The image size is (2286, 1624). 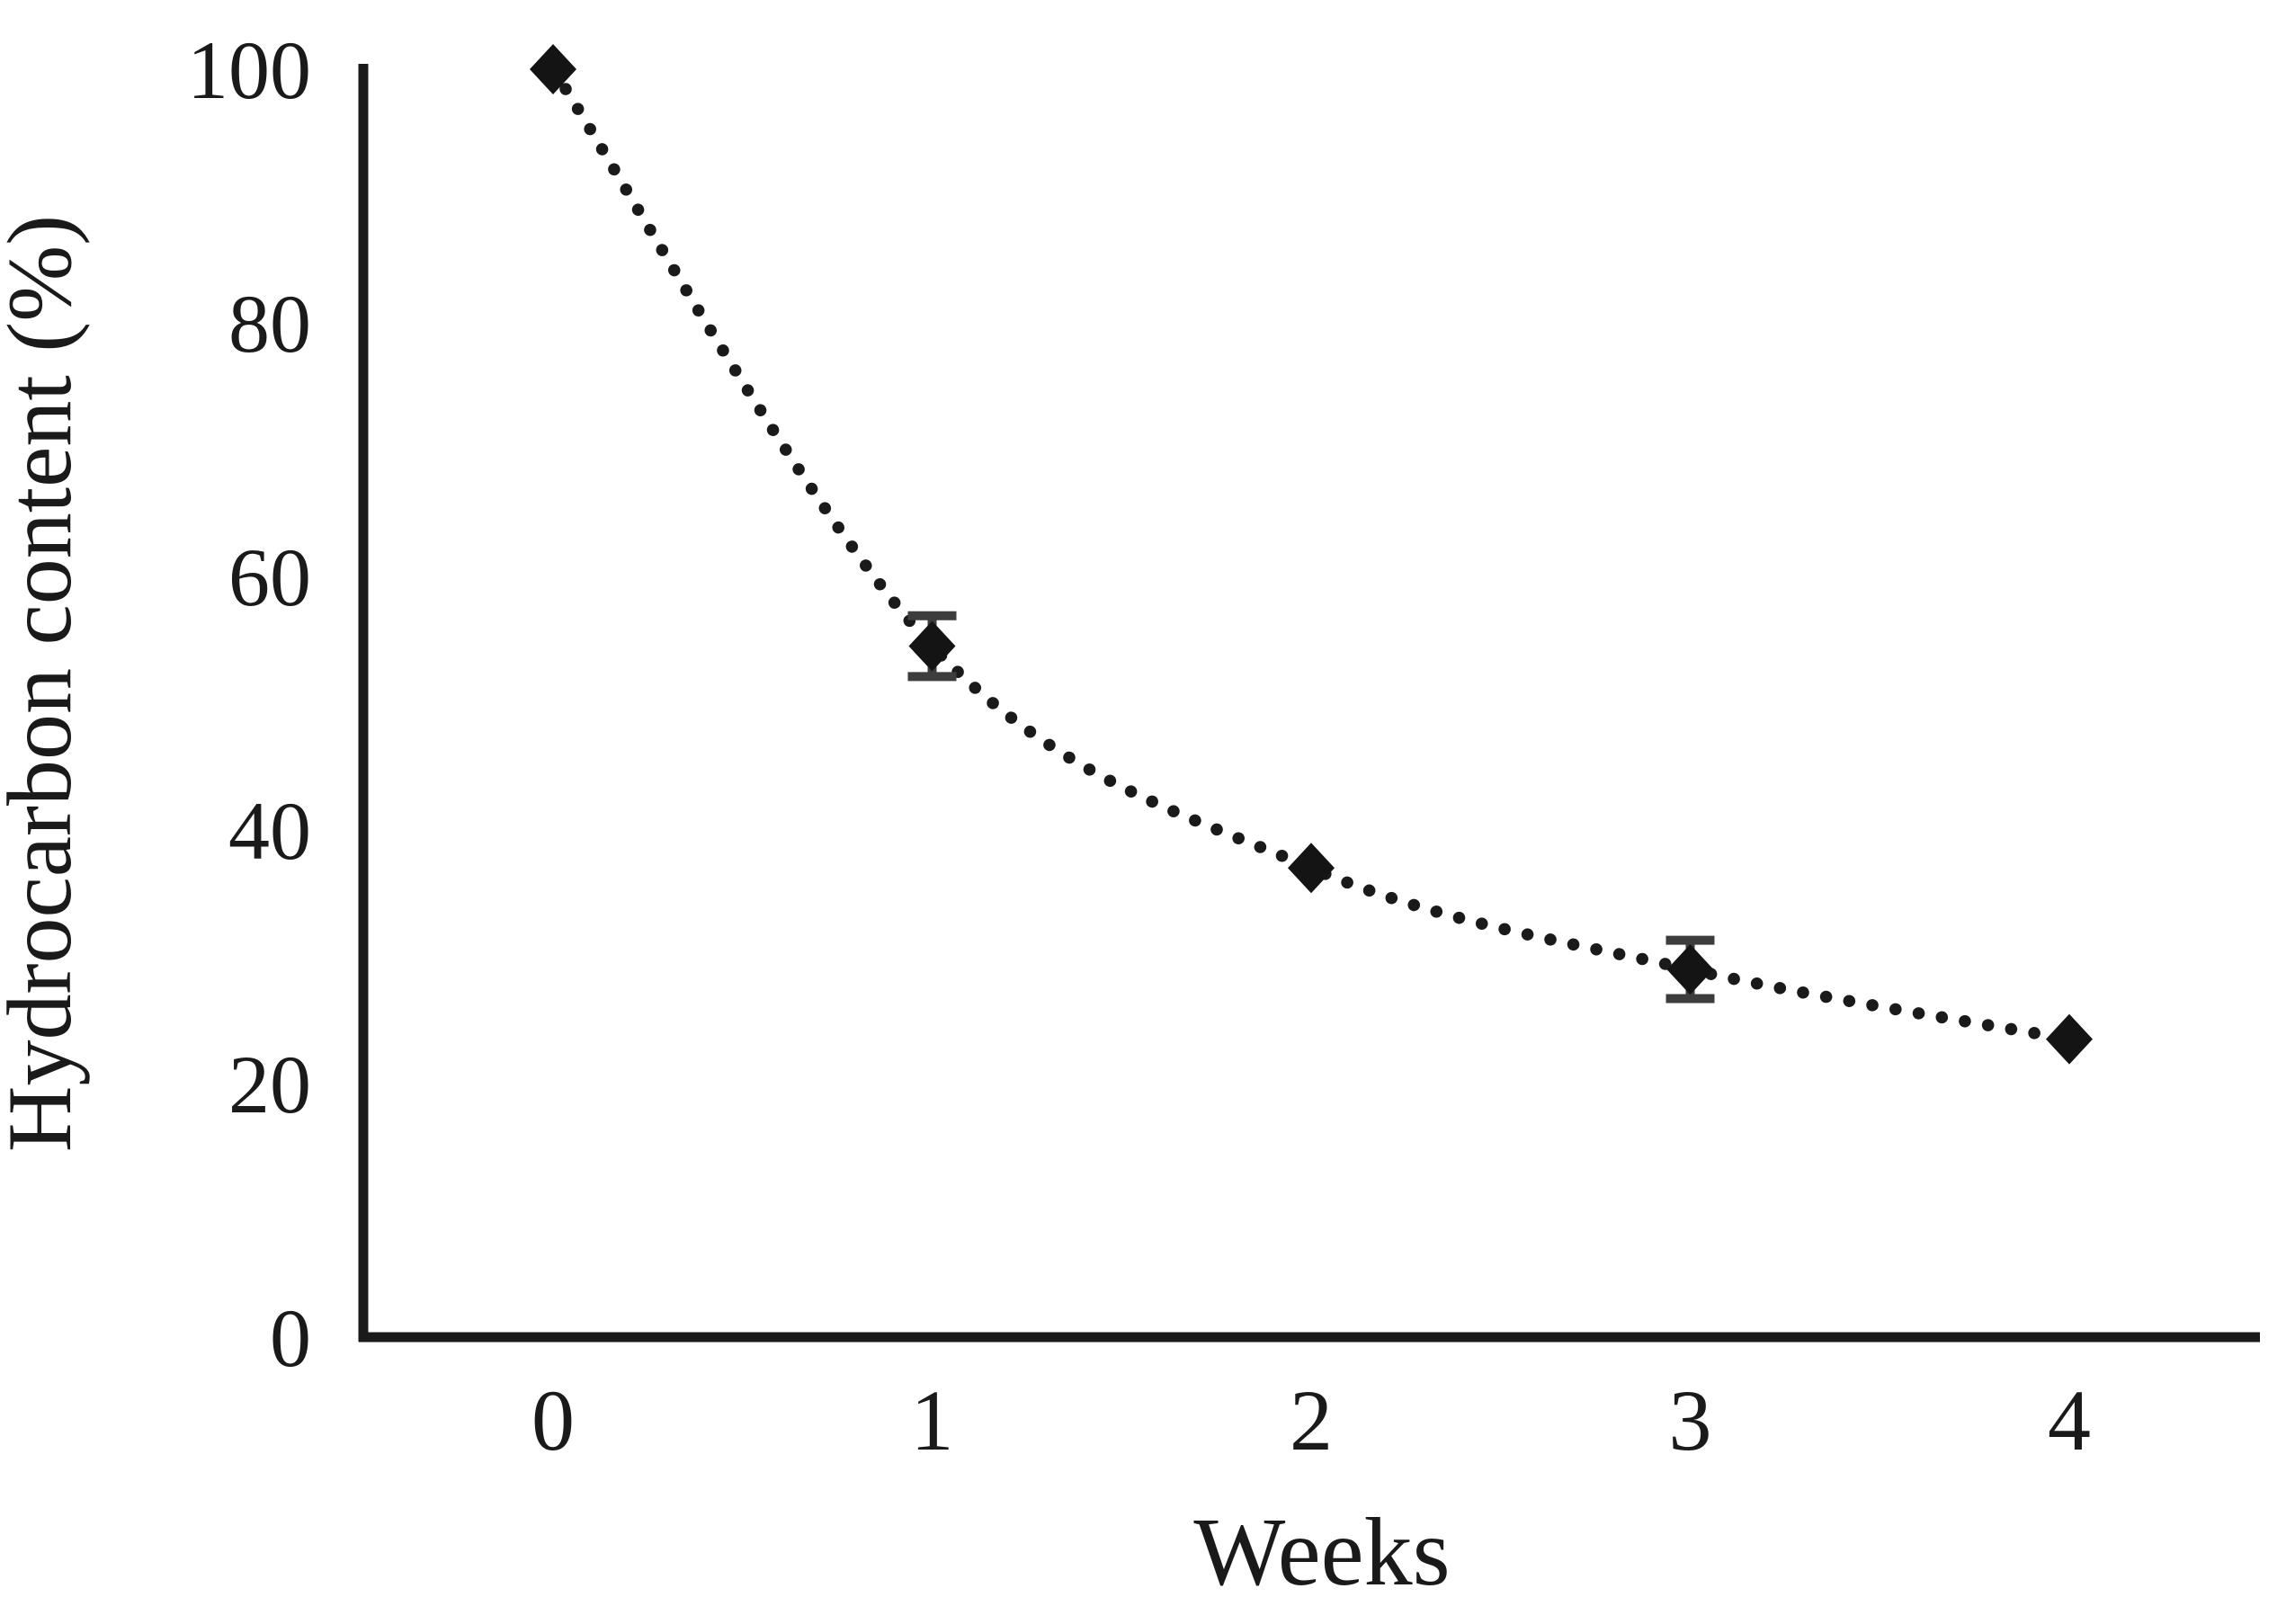 I want to click on x-tick-label: 0, so click(x=553, y=1420).